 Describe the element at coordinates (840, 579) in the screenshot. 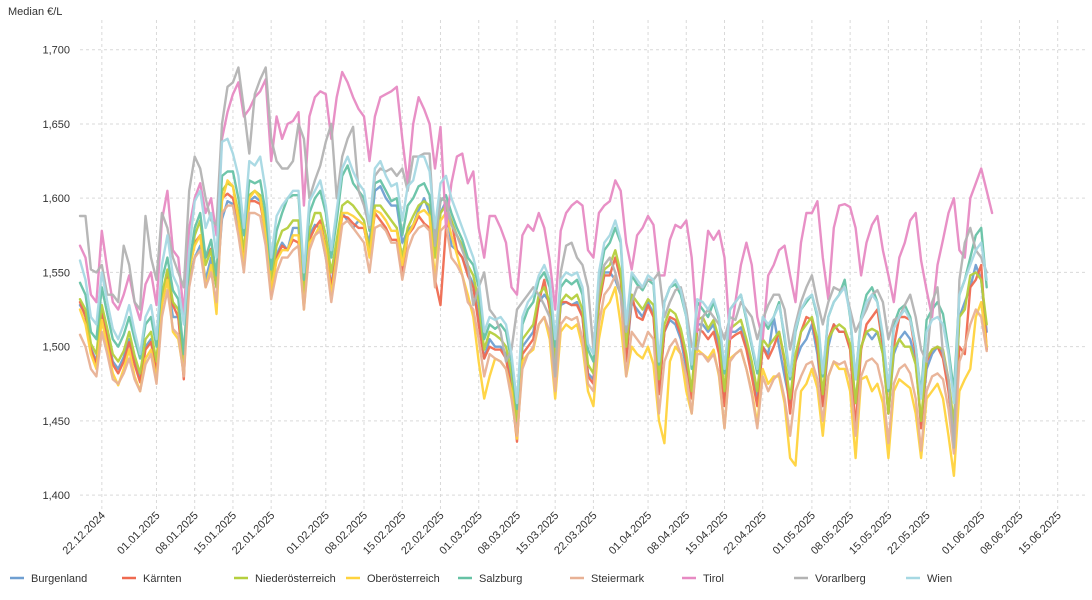

I see `legend-label-vorarlberg: Vorarlberg` at that location.